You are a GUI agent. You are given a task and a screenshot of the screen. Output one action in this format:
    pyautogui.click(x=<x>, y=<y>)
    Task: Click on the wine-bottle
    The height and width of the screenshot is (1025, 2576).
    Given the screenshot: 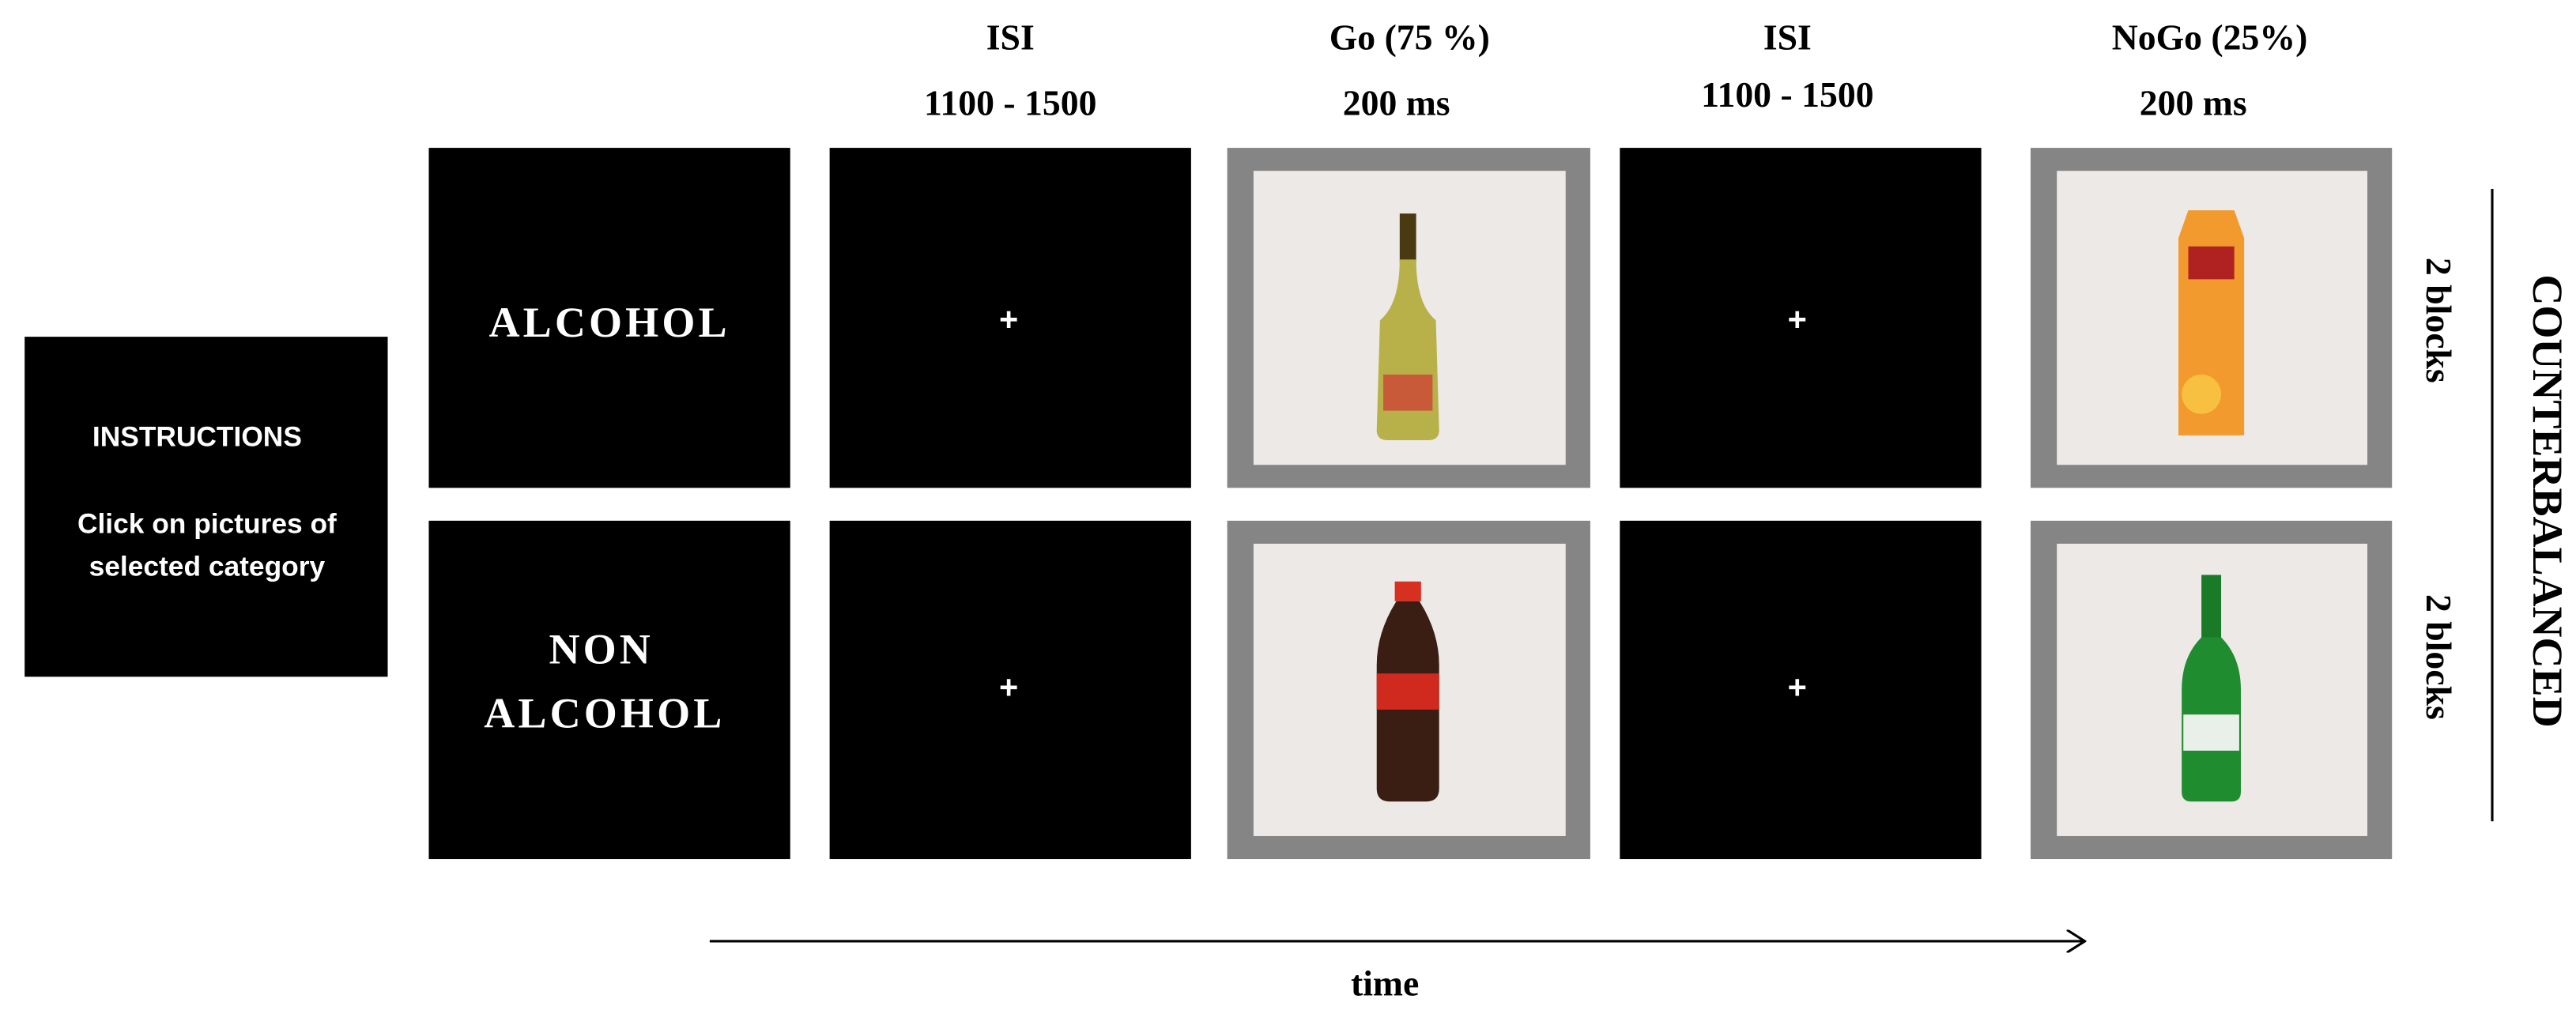 What is the action you would take?
    pyautogui.click(x=1407, y=327)
    